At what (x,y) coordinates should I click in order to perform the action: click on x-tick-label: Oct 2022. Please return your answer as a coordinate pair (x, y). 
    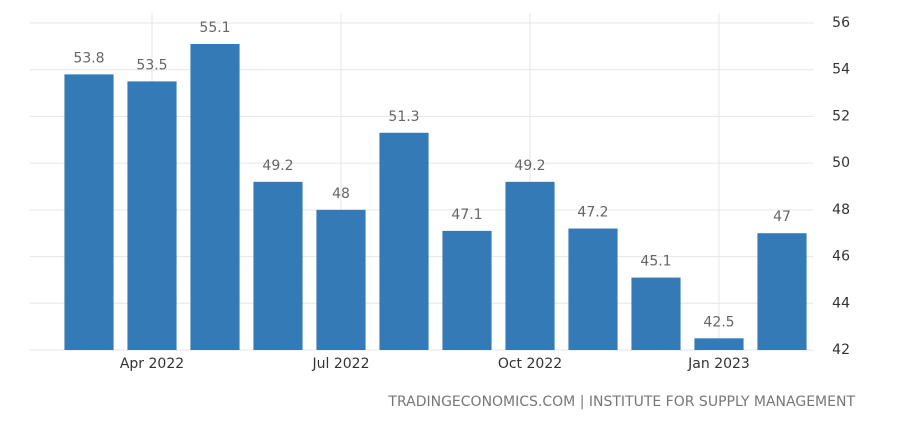
    Looking at the image, I should click on (530, 364).